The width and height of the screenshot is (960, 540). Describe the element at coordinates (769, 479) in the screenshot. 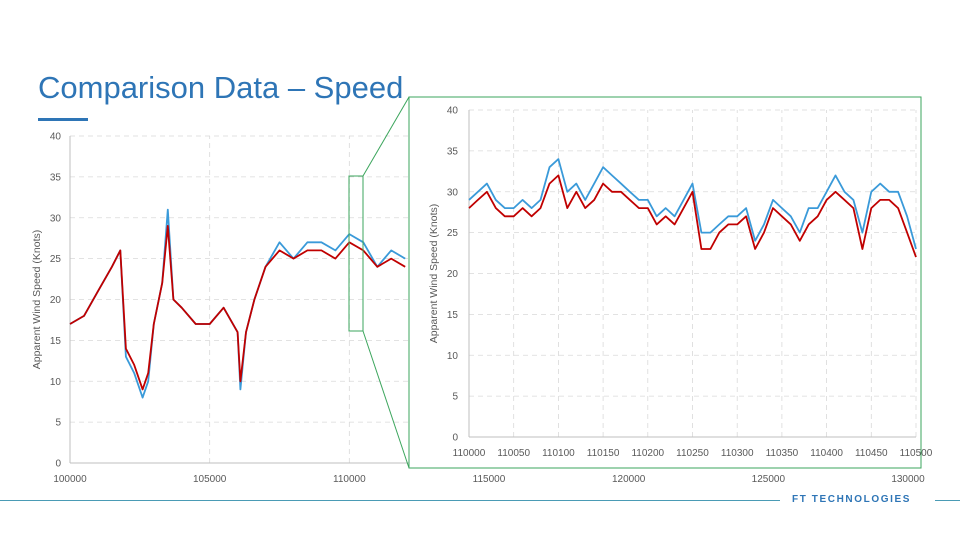

I see `x-tick-label: 125000` at that location.